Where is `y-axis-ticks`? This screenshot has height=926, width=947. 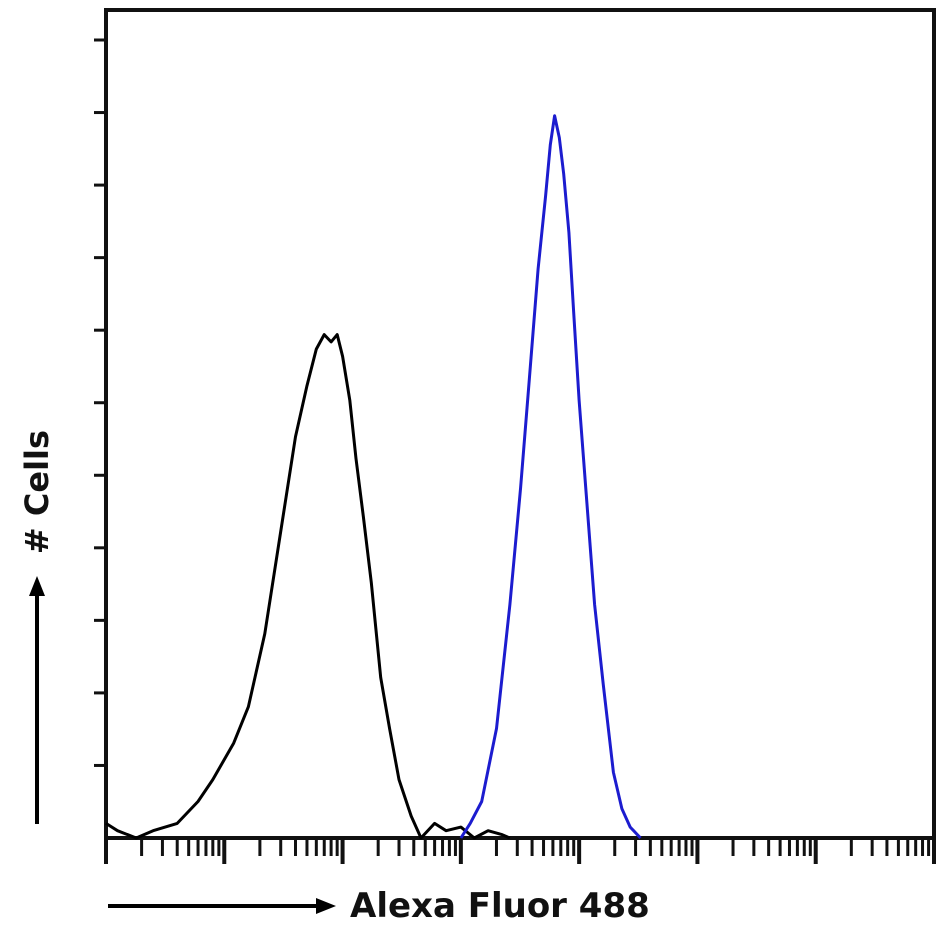
y-axis-ticks is located at coordinates (100, 402).